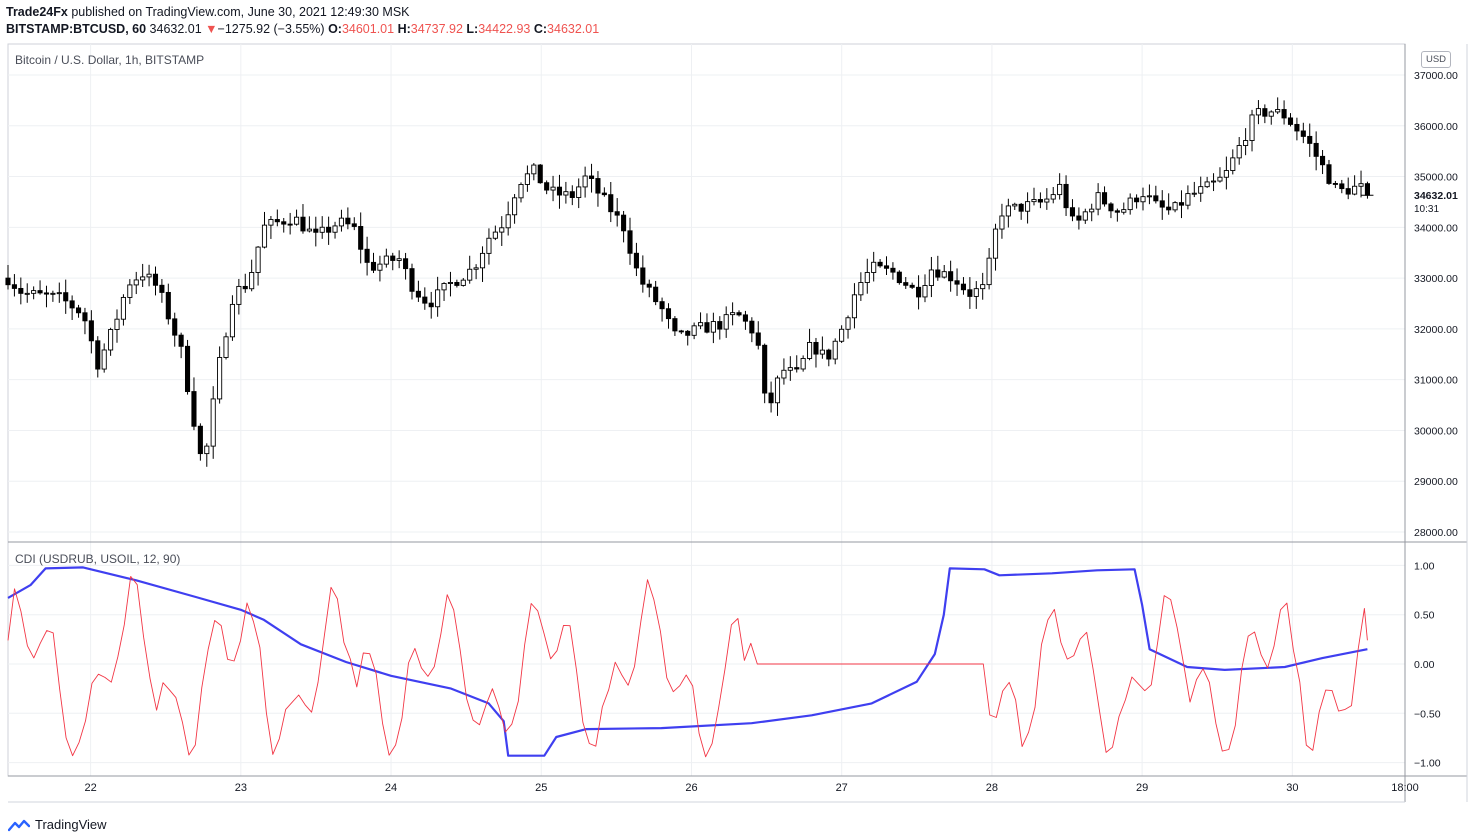  Describe the element at coordinates (1424, 665) in the screenshot. I see `cdi-tick-label: 0.00` at that location.